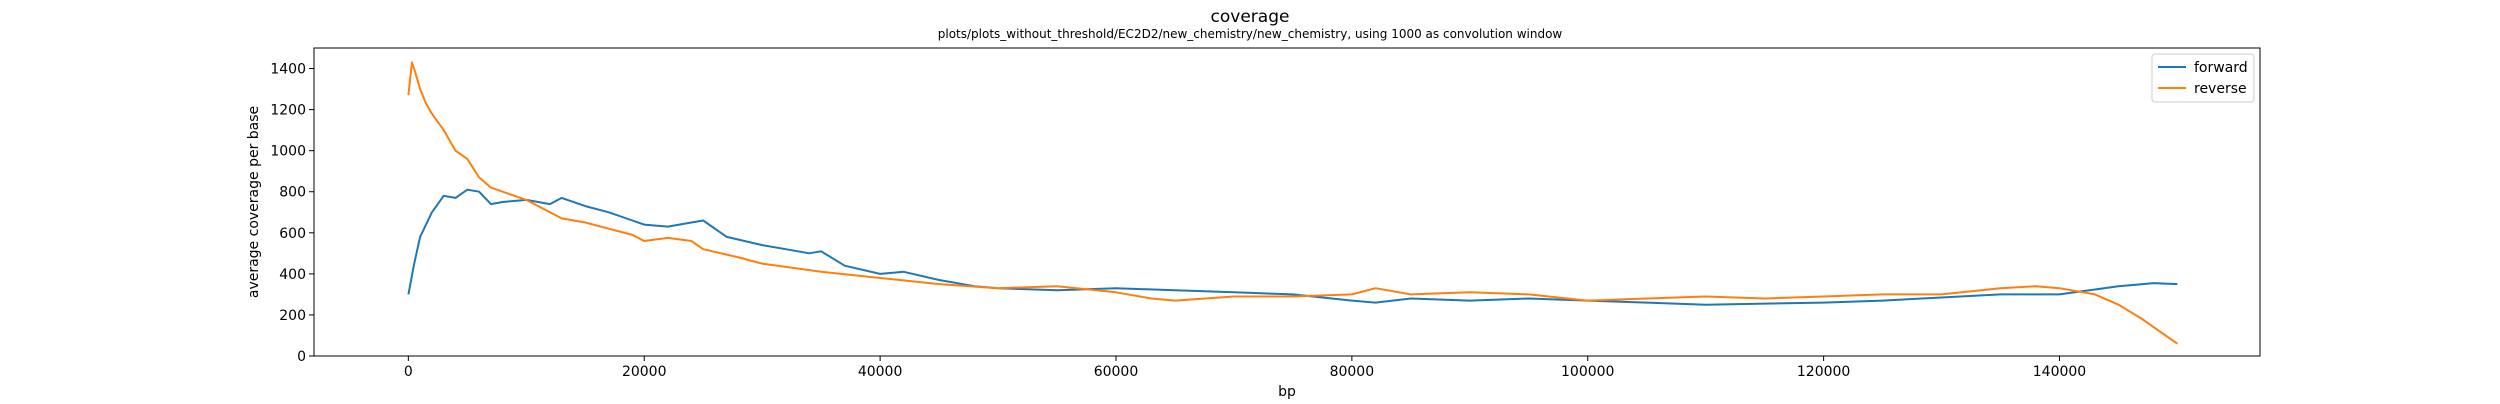 The image size is (2500, 404). What do you see at coordinates (288, 152) in the screenshot?
I see `y-tick-label: 1000` at bounding box center [288, 152].